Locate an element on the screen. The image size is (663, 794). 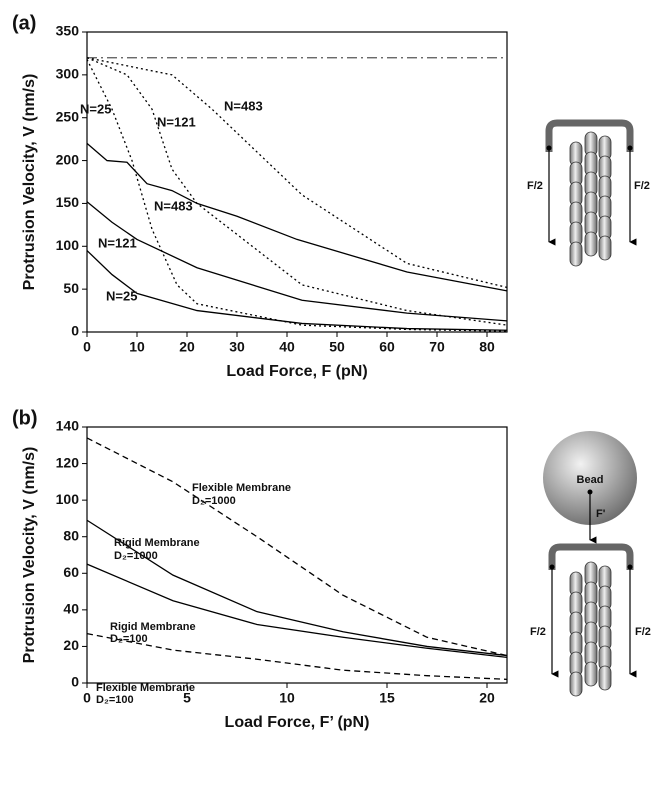
x-tick-label: 70 is located at coordinates (437, 347).